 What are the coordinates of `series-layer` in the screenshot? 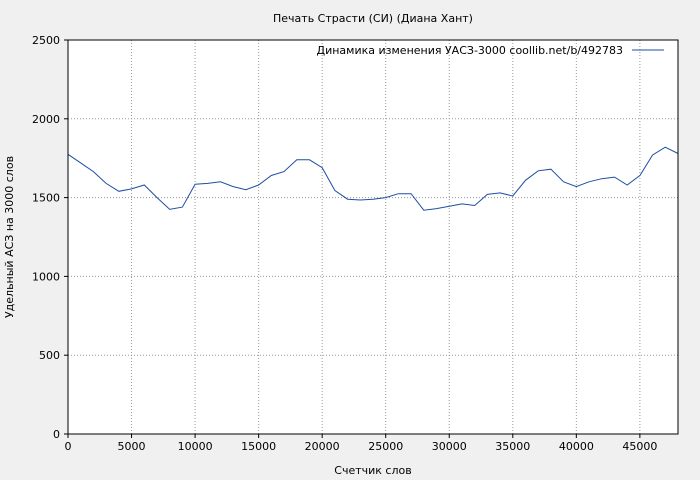 It's located at (373, 178).